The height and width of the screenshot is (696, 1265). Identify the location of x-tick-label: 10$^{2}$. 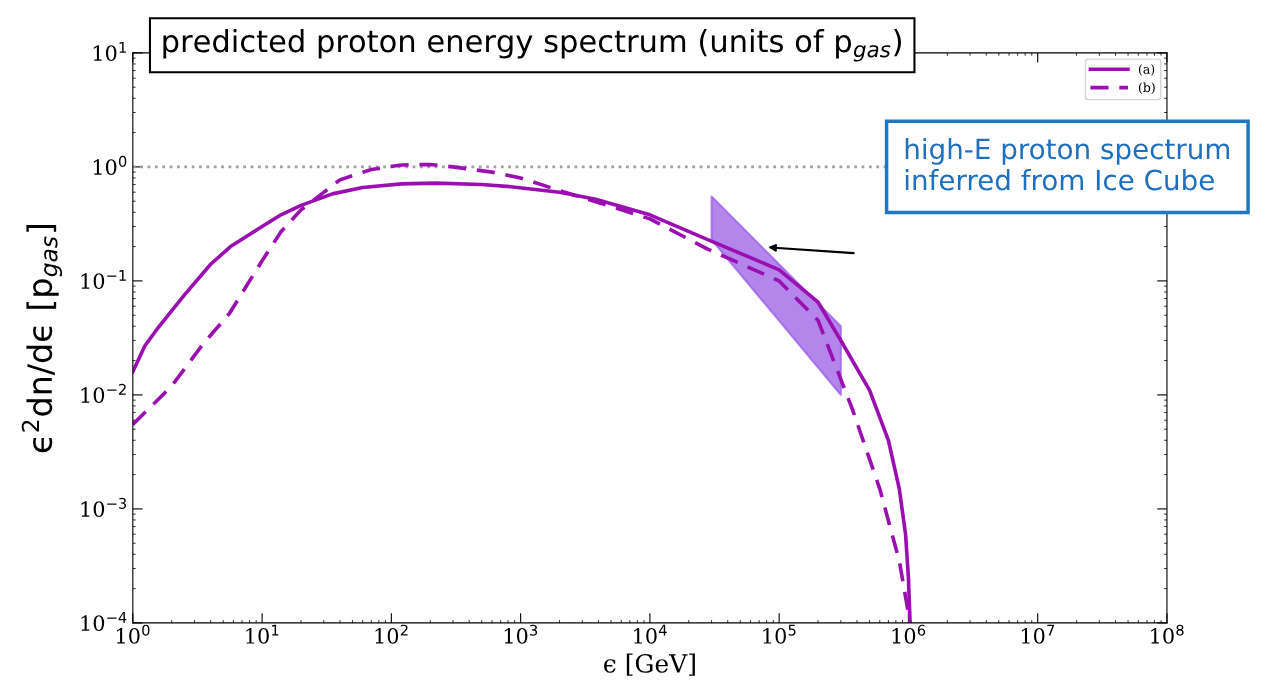
(391, 634).